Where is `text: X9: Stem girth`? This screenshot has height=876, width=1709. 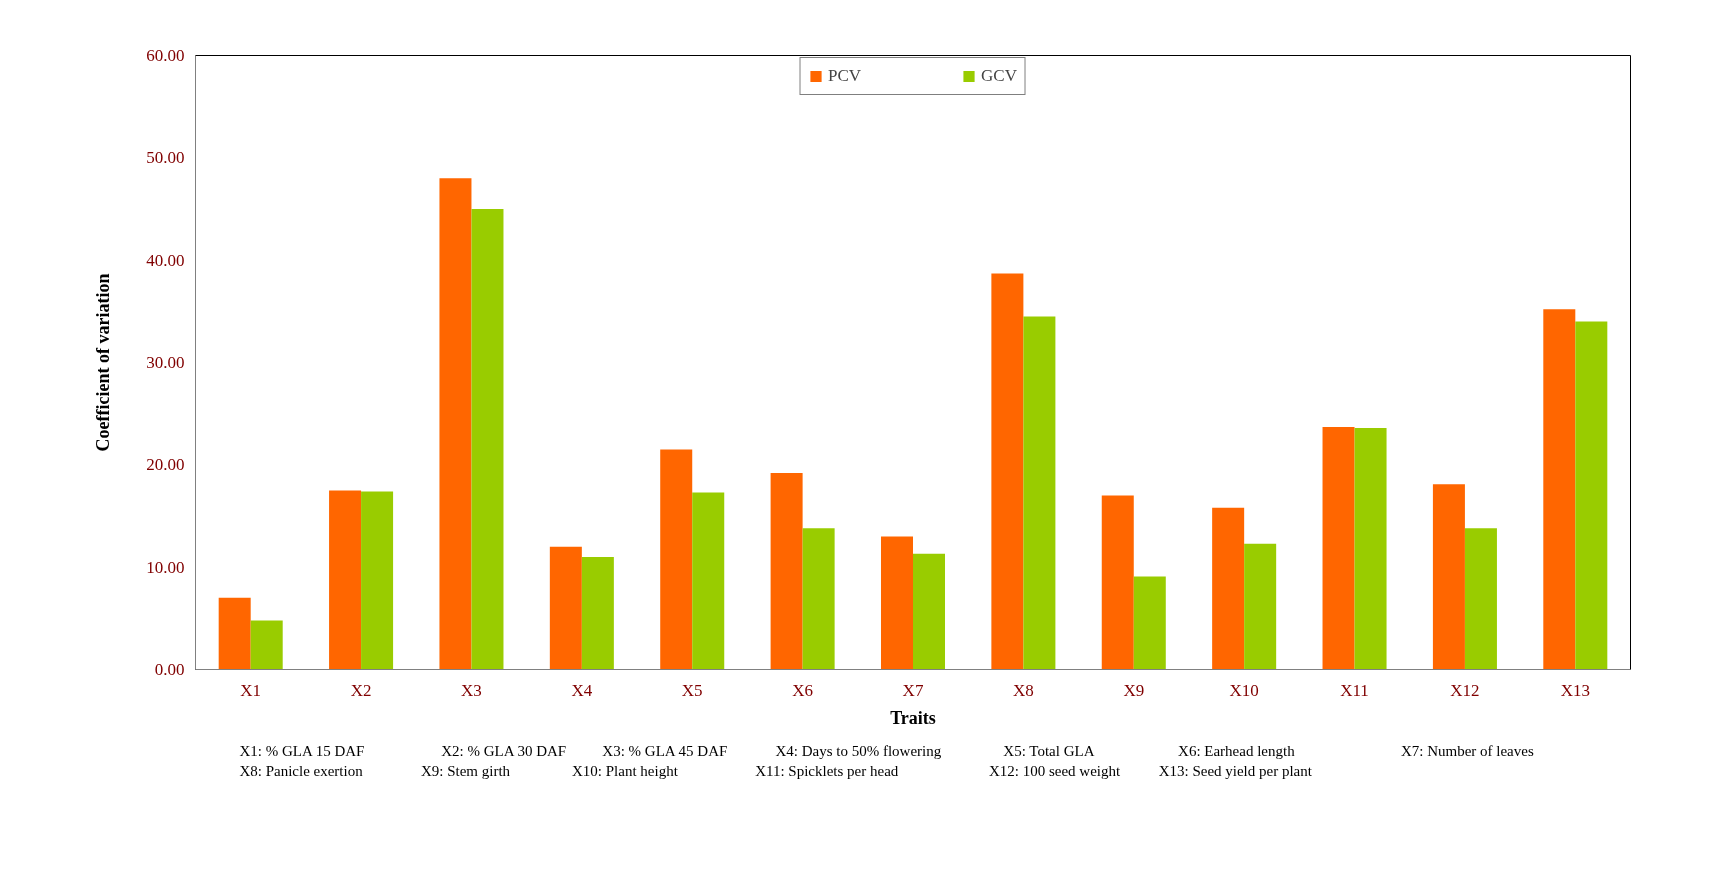
text: X9: Stem girth is located at coordinates (465, 770).